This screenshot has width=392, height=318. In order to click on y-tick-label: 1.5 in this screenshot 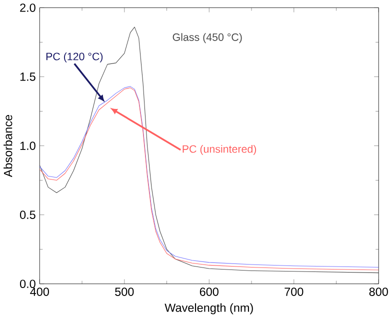, I will do `click(28, 76)`.